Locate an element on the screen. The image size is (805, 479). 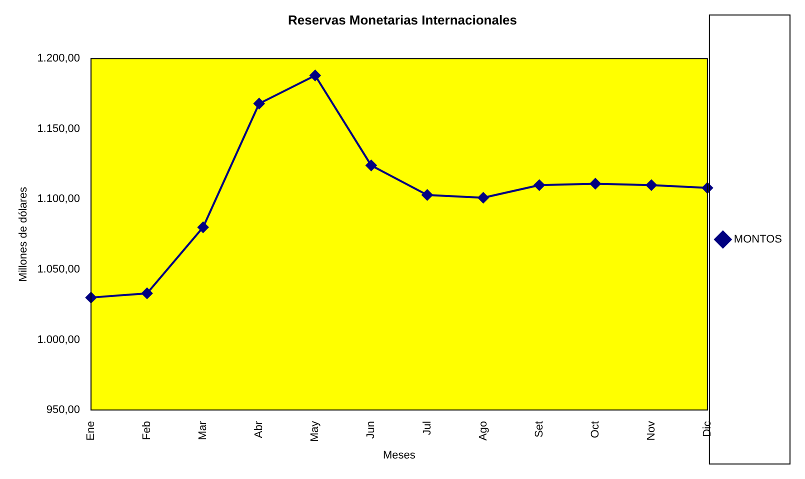
x-tick-label: Abr is located at coordinates (259, 429).